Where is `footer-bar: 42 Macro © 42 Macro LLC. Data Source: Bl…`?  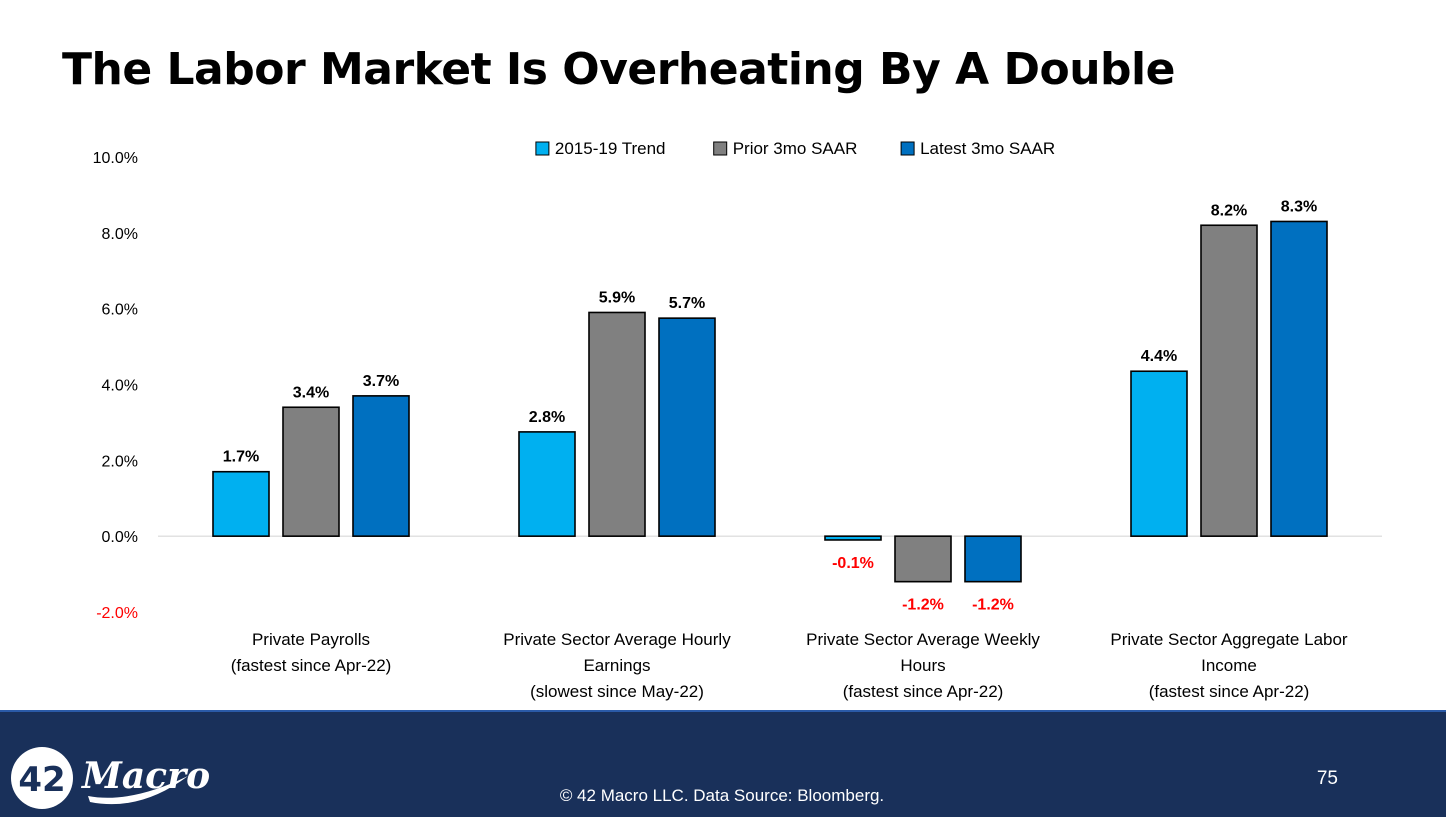
footer-bar: 42 Macro © 42 Macro LLC. Data Source: Bl… is located at coordinates (723, 763).